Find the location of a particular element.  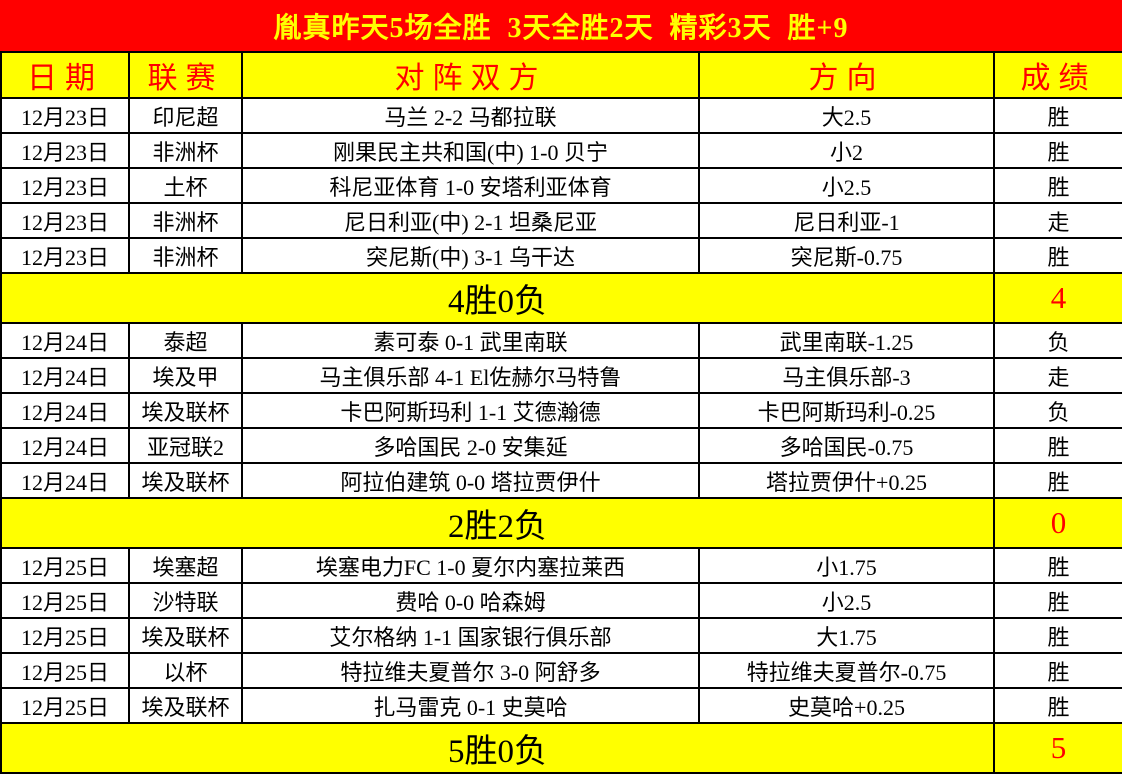

direction-cell: 尼日利亚-1 is located at coordinates (846, 220).